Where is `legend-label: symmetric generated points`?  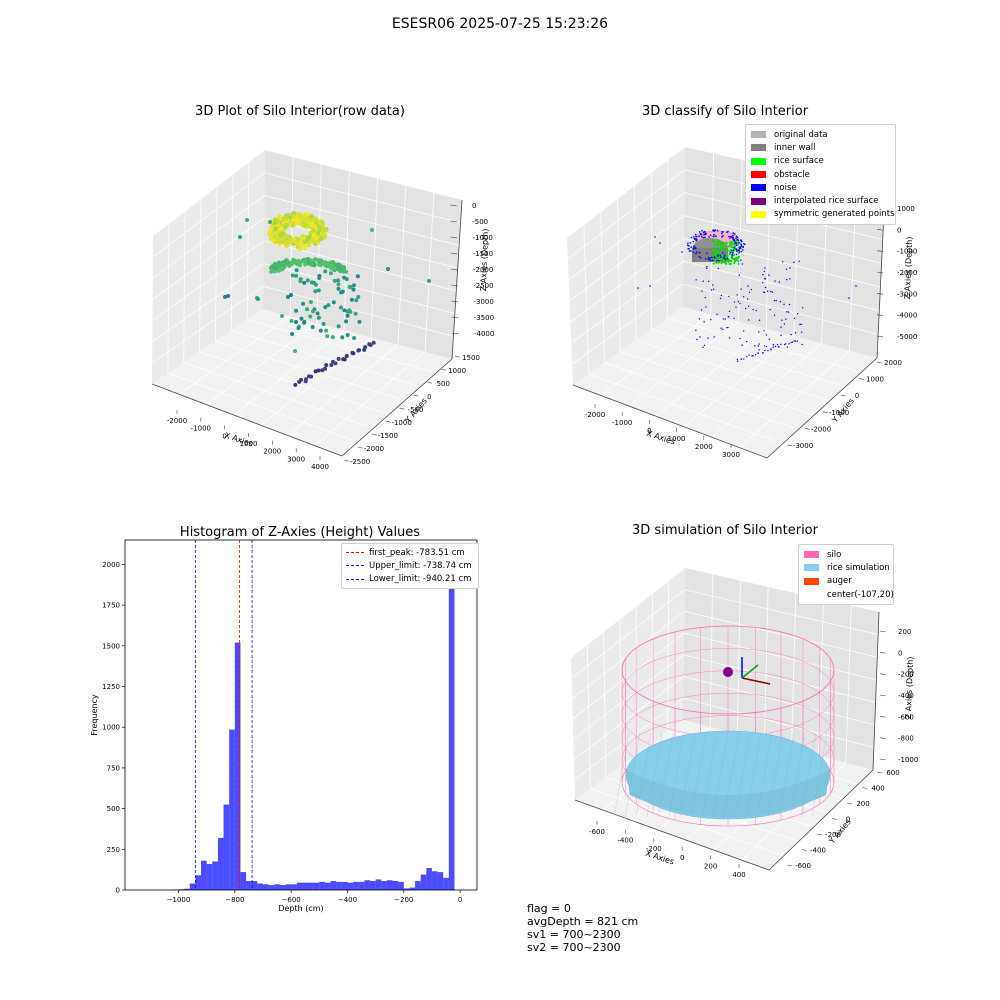
legend-label: symmetric generated points is located at coordinates (834, 214).